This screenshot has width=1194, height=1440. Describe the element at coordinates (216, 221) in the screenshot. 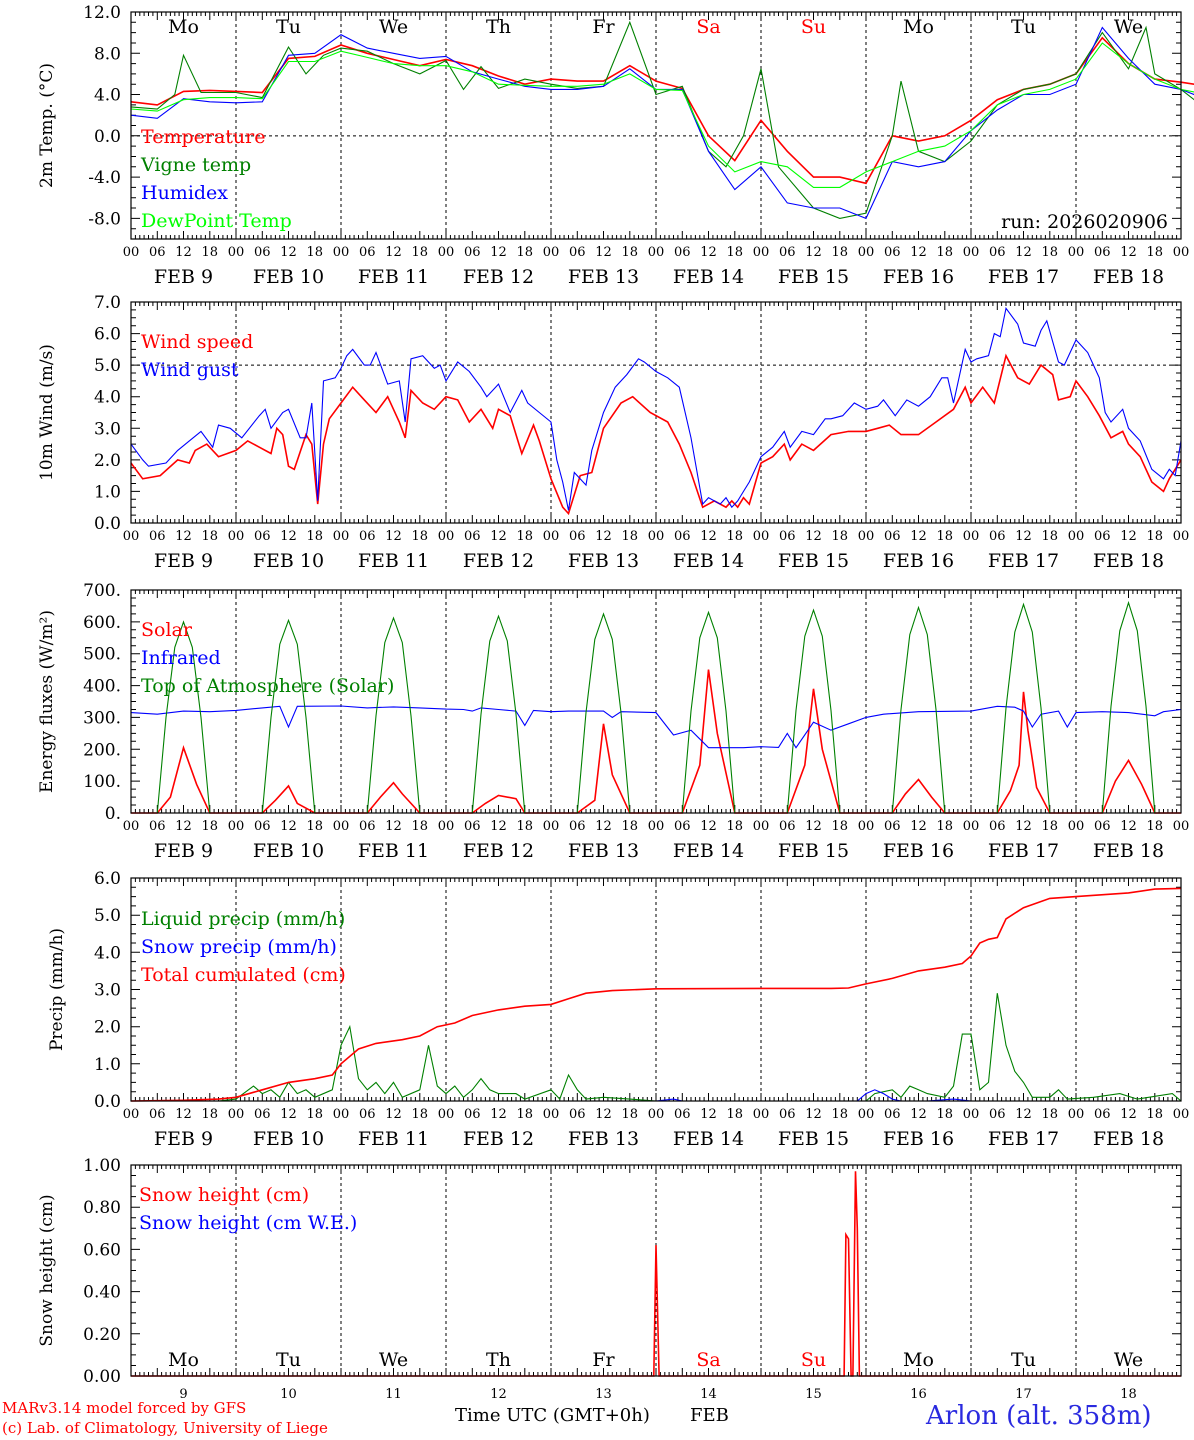

I see `legend-entry: DewPoint Temp` at that location.